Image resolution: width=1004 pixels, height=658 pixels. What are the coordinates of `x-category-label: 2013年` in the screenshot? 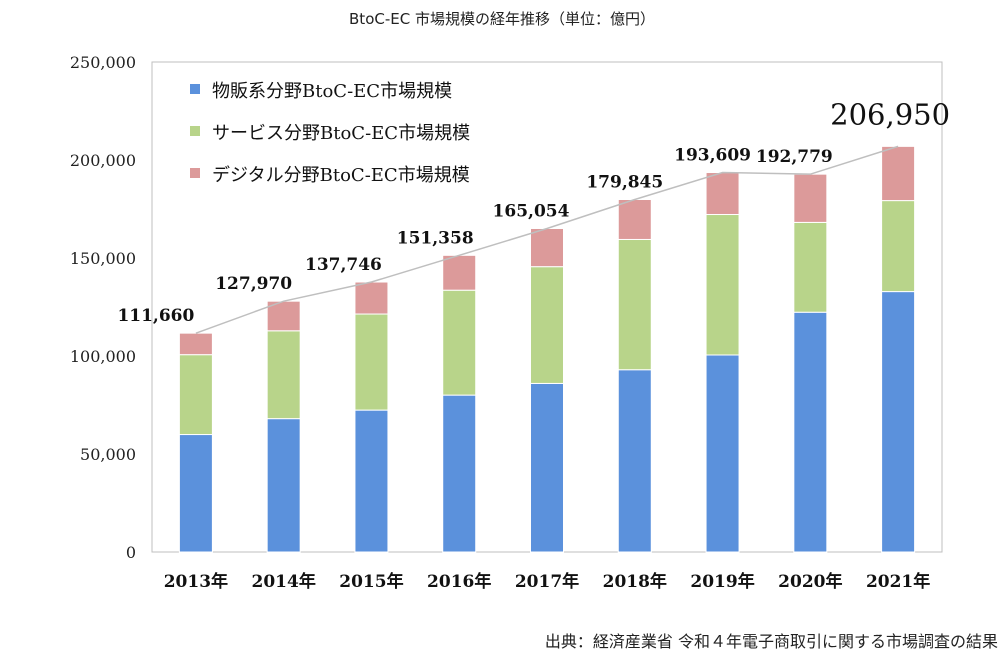 It's located at (196, 581).